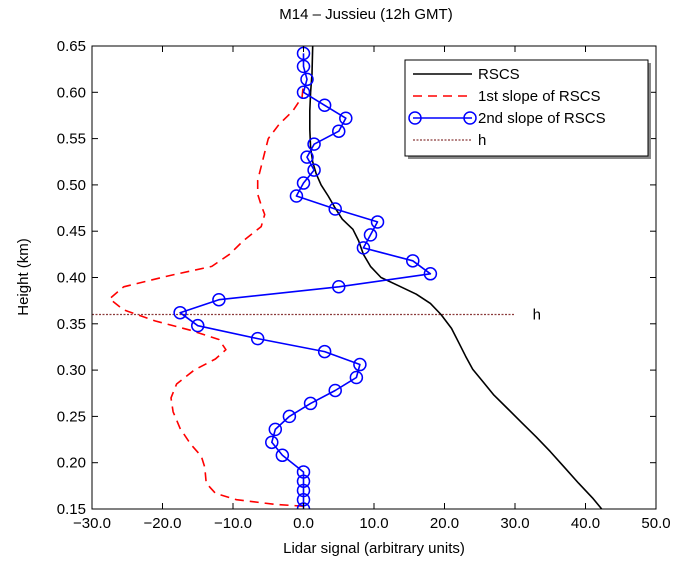 Image resolution: width=679 pixels, height=562 pixels. I want to click on x-tick-label: 40.0, so click(585, 523).